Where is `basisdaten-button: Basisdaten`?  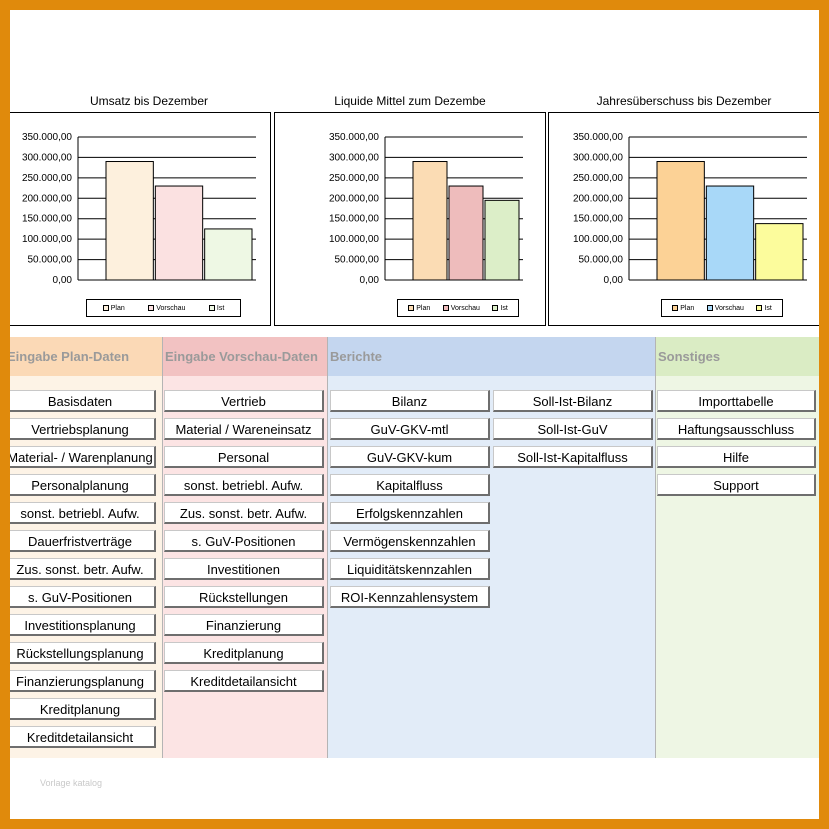 basisdaten-button: Basisdaten is located at coordinates (83, 401).